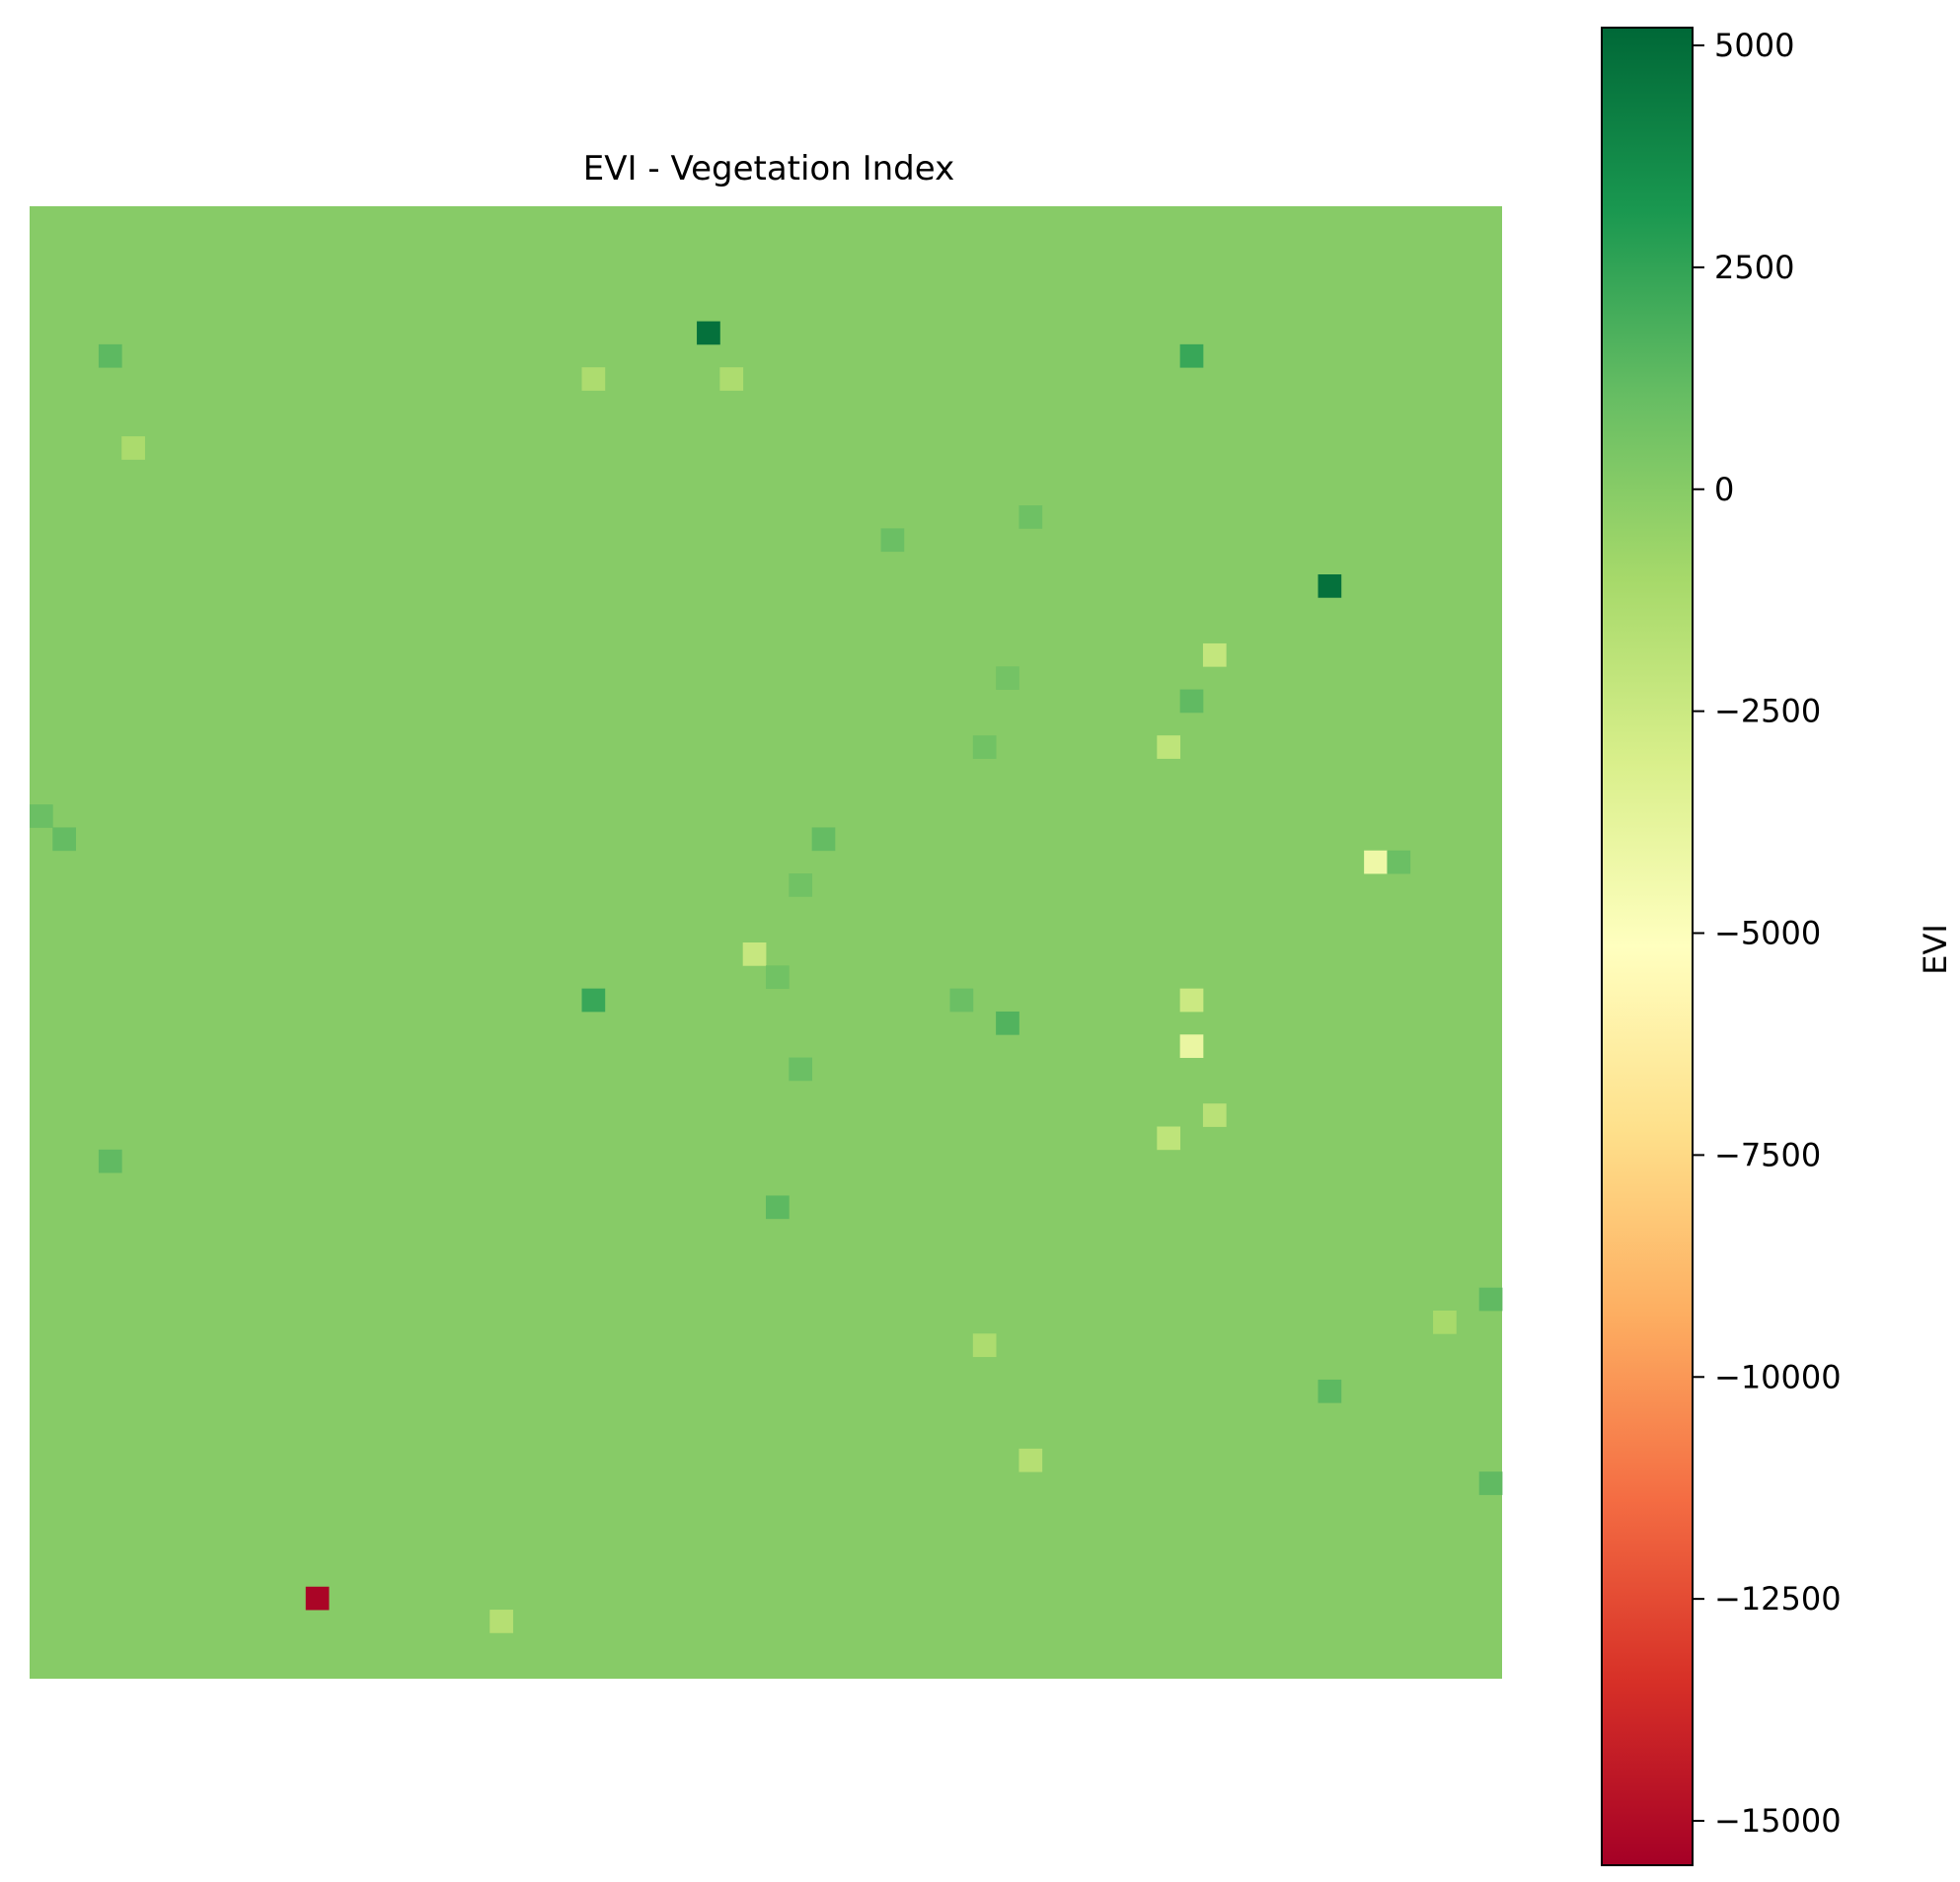 The height and width of the screenshot is (1882, 1960). What do you see at coordinates (768, 168) in the screenshot?
I see `chart-title: EVI - Vegetation Index` at bounding box center [768, 168].